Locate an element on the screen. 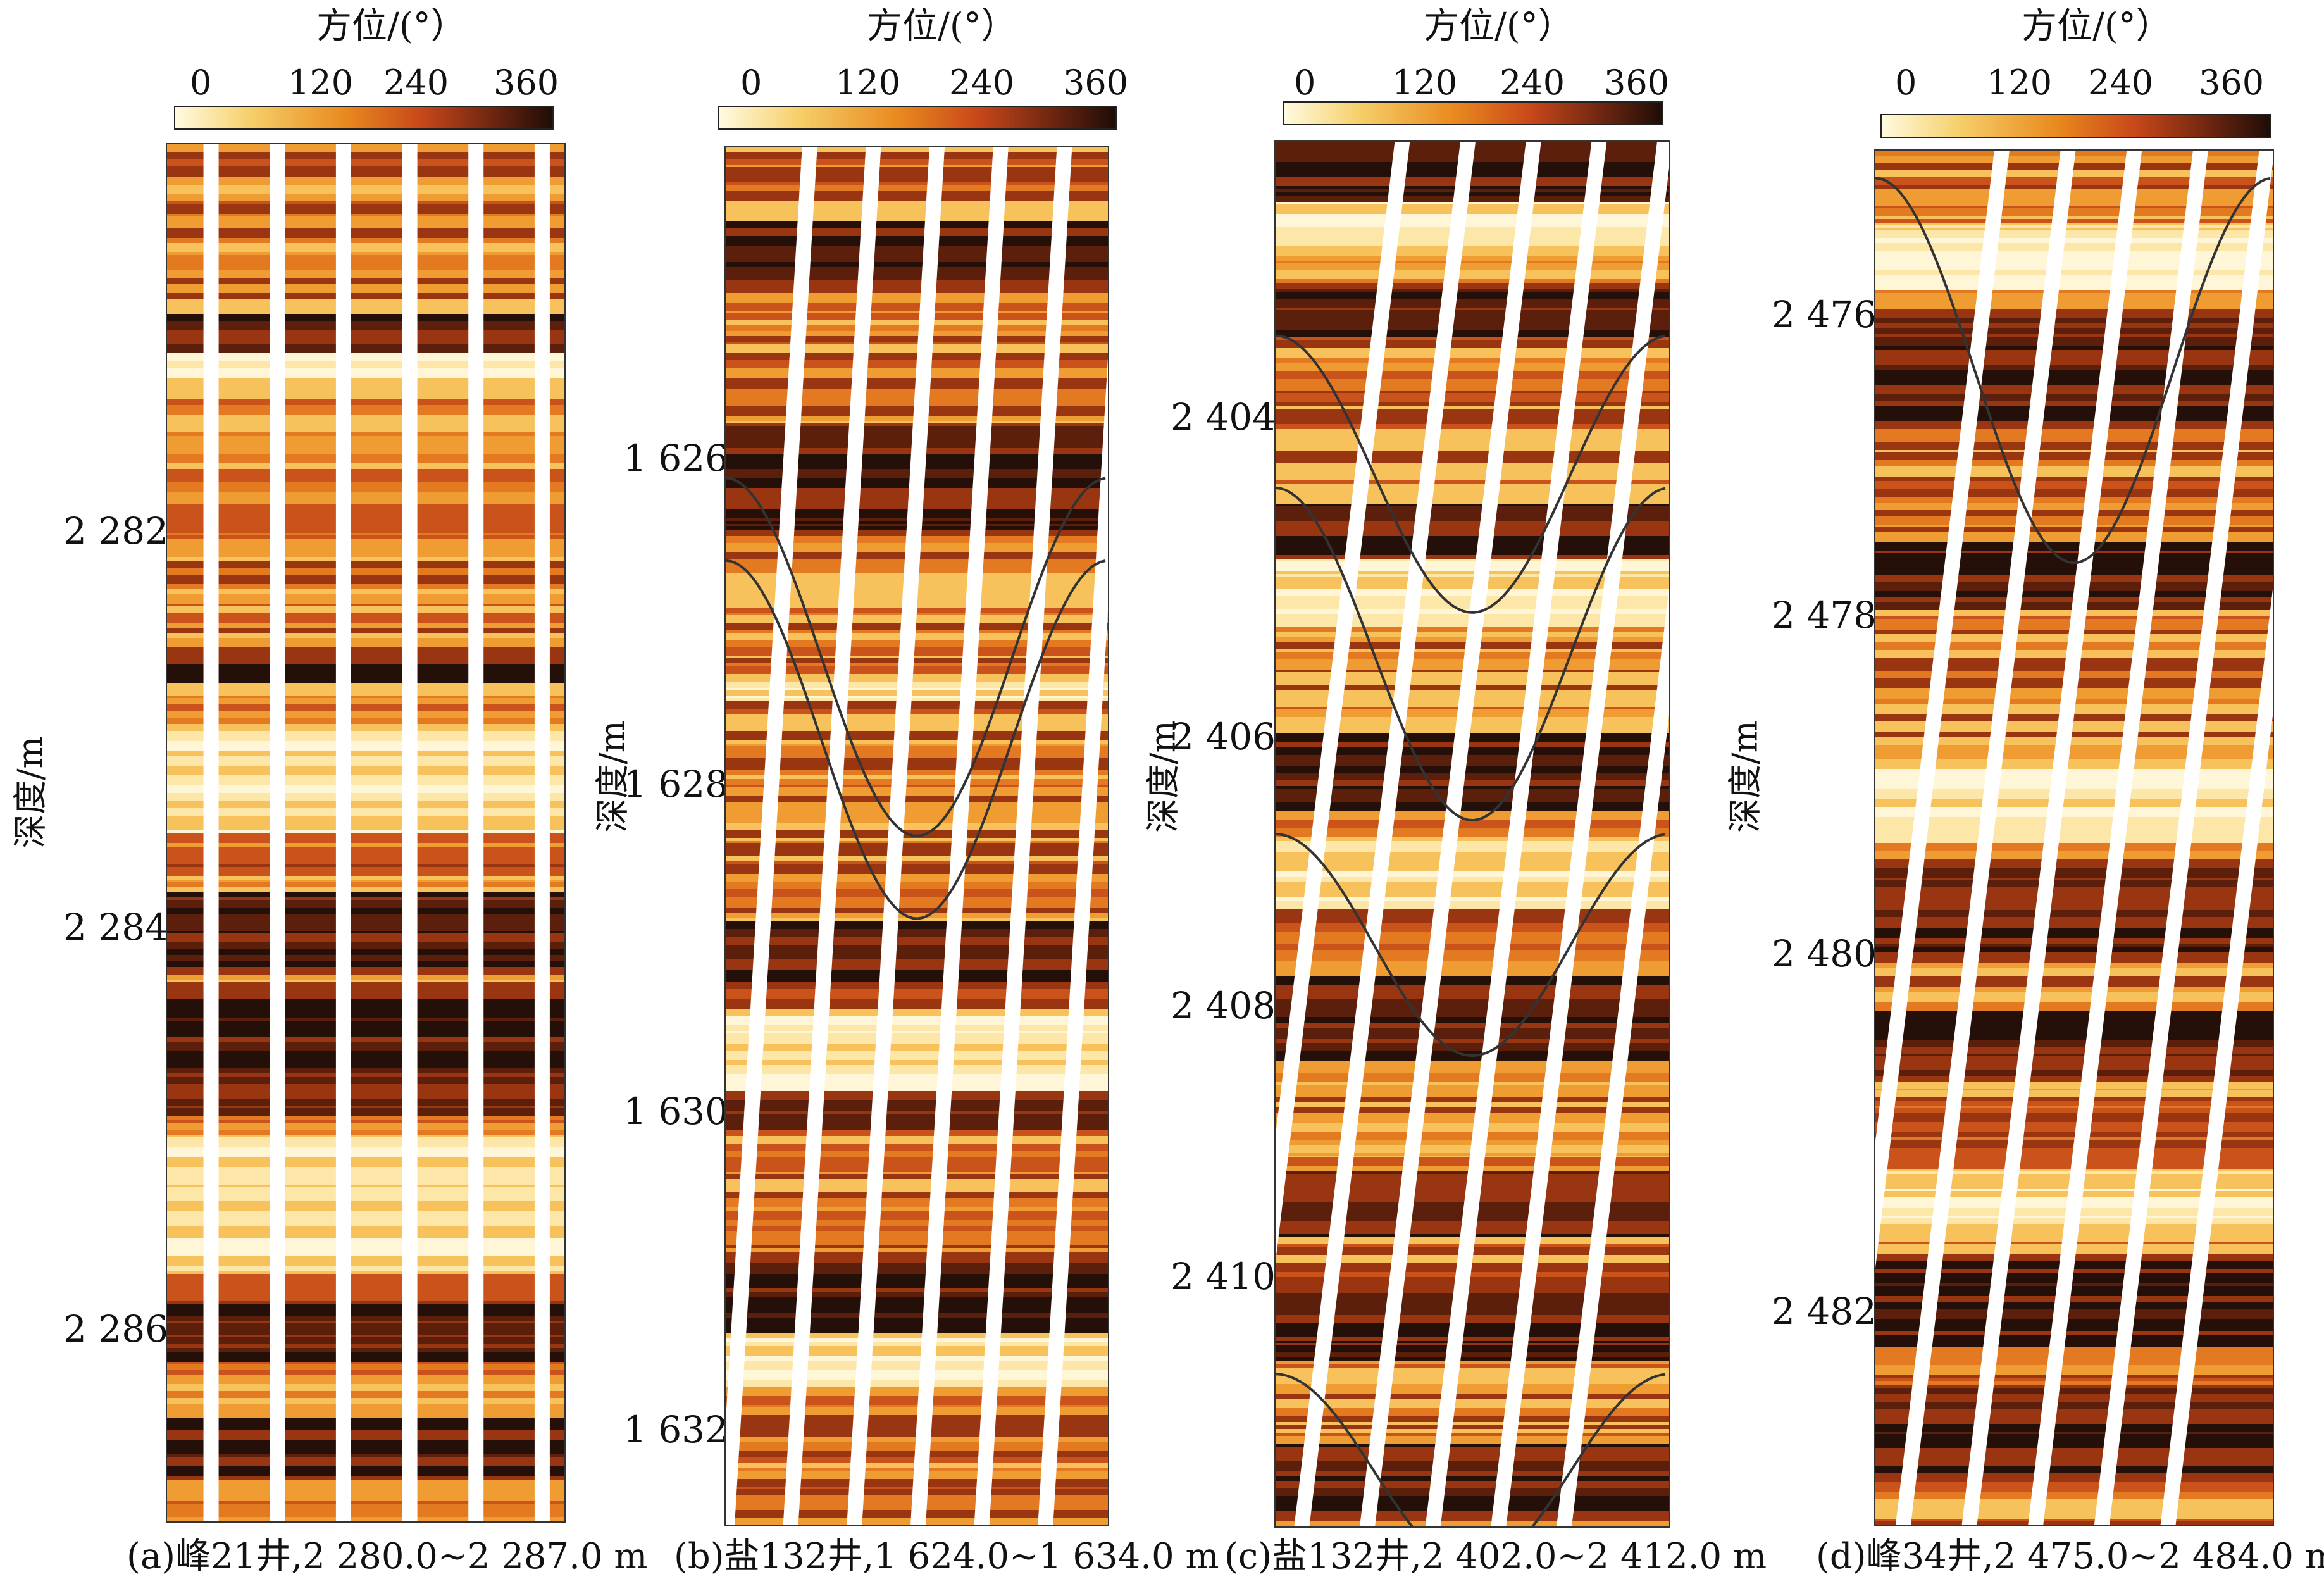  y-axis-label-a: 深度/m is located at coordinates (30, 792).